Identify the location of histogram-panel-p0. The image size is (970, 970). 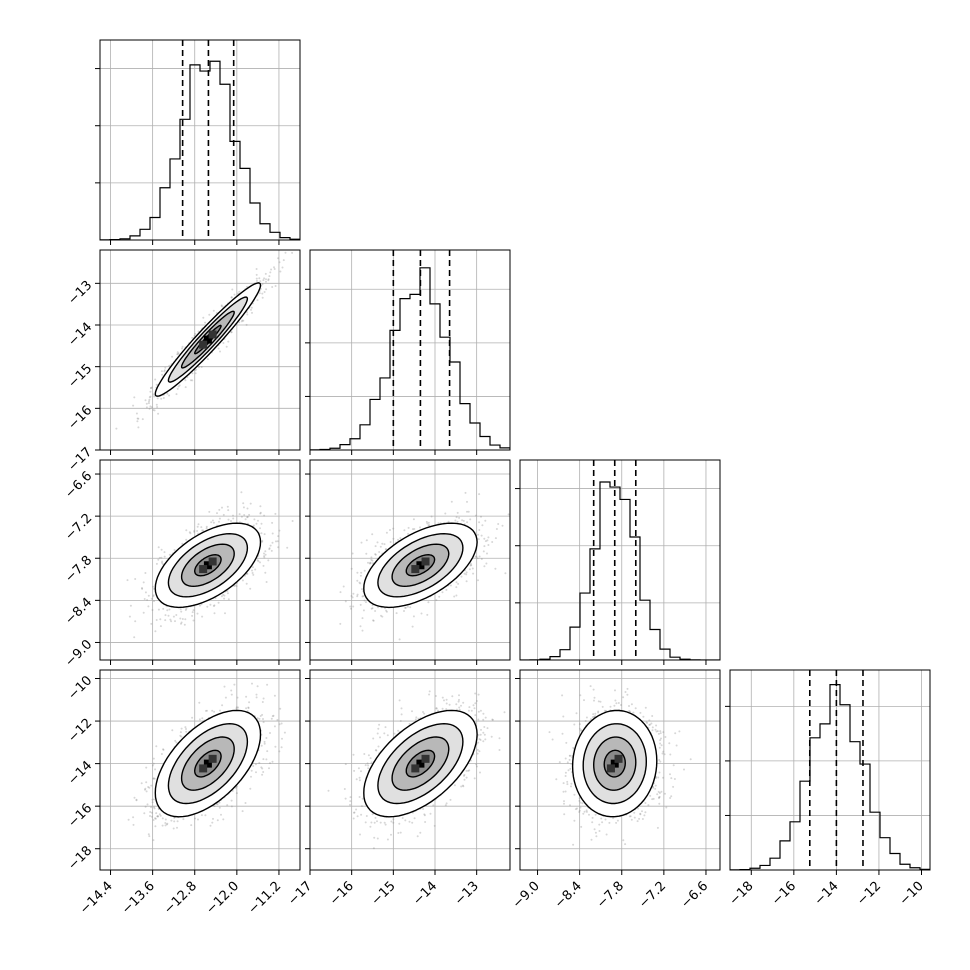
(198, 142).